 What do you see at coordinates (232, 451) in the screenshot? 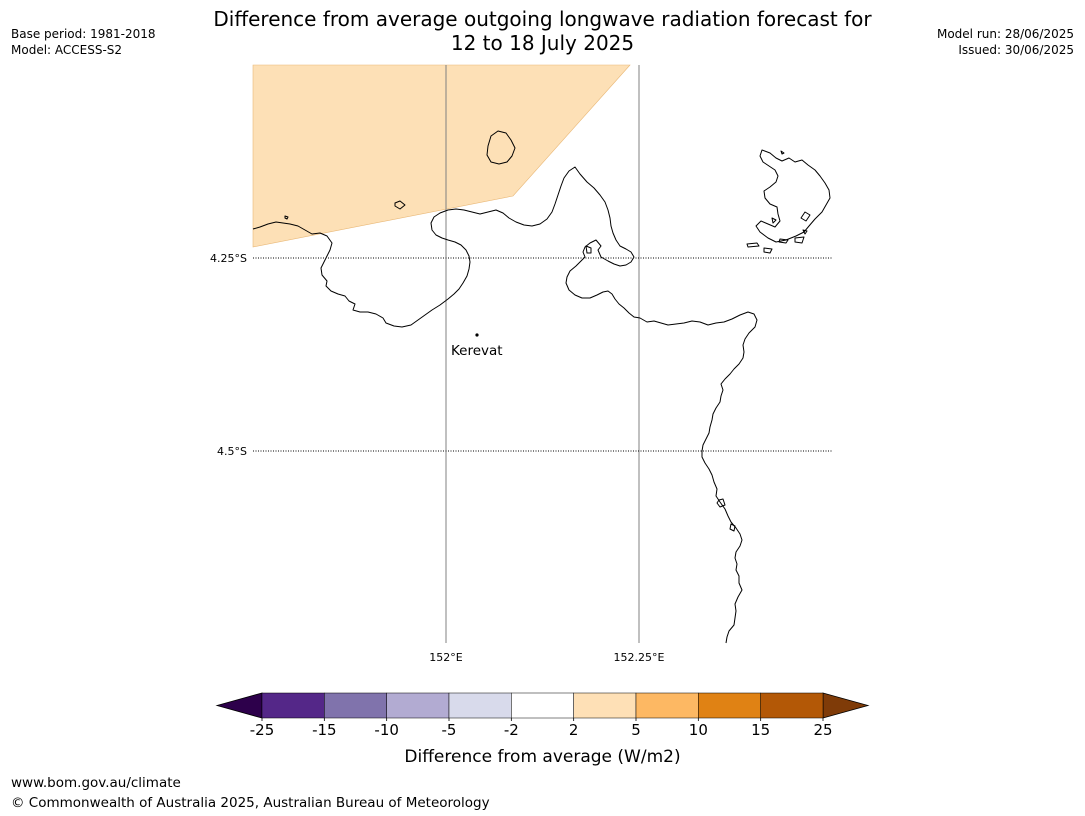
I see `lat-label-4-5s: 4.5°S` at bounding box center [232, 451].